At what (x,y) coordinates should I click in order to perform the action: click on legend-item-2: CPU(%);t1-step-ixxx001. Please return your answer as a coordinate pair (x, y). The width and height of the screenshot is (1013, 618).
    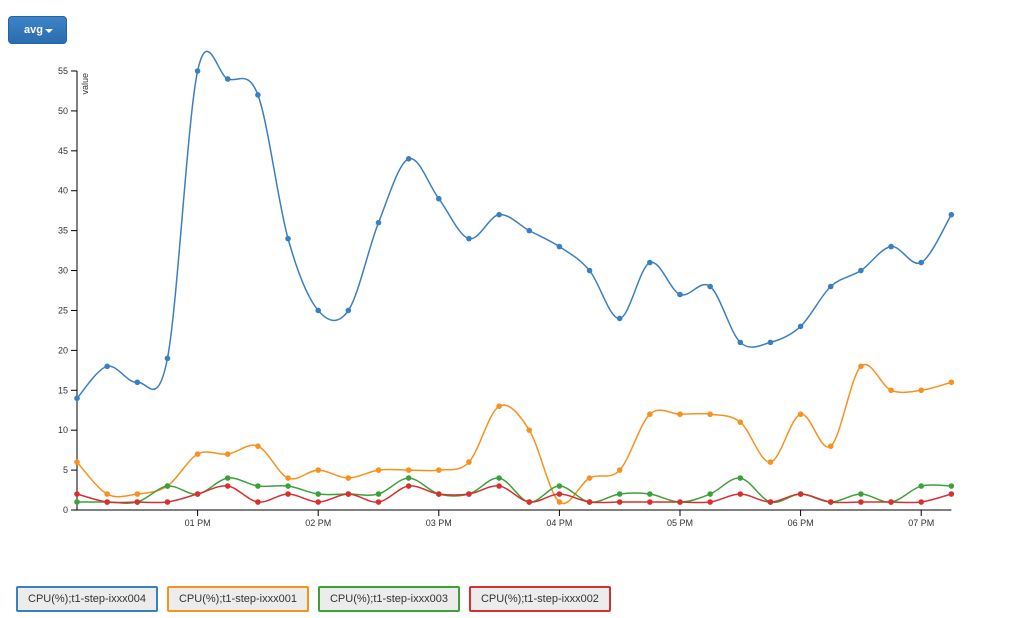
    Looking at the image, I should click on (237, 599).